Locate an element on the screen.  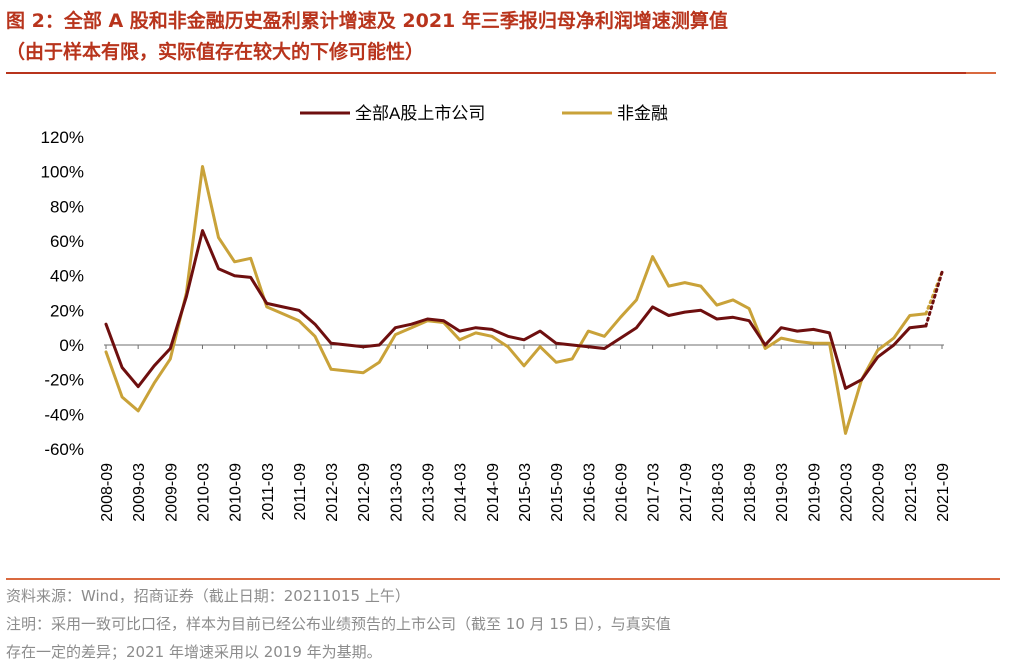
x-tick-label: 2018-03 is located at coordinates (718, 492).